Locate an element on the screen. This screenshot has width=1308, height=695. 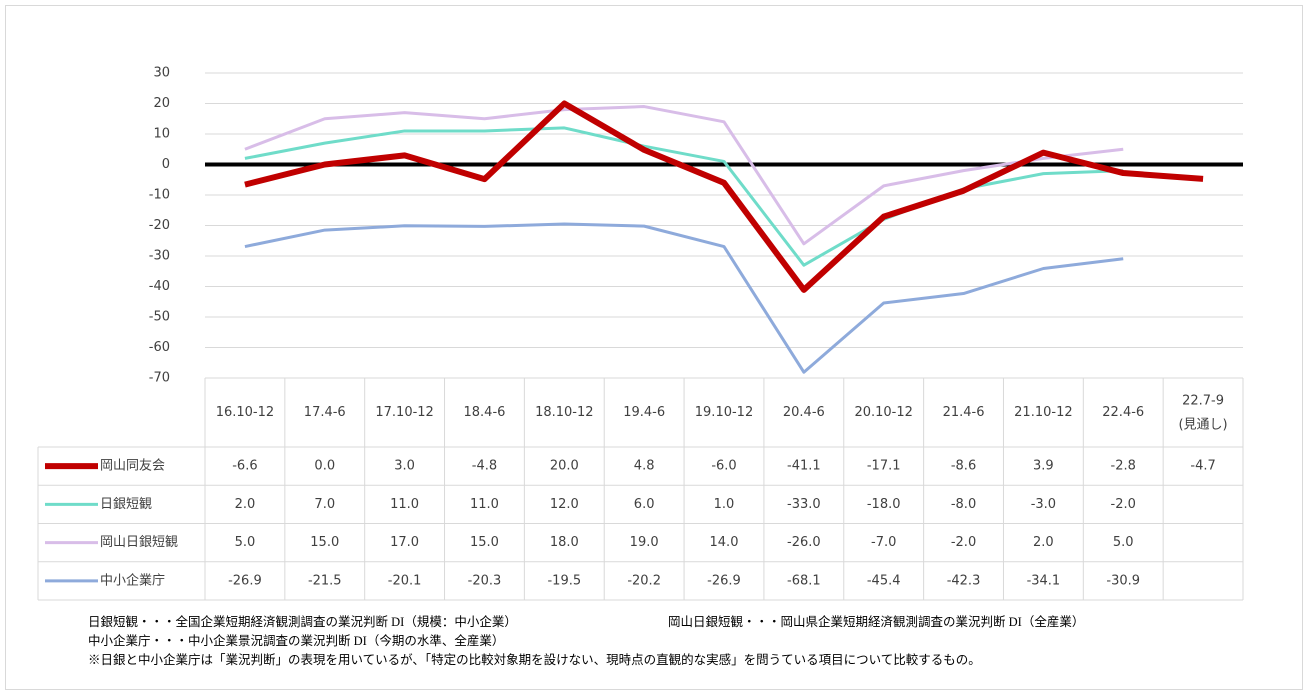
legend-label: 中小企業庁 is located at coordinates (132, 580).